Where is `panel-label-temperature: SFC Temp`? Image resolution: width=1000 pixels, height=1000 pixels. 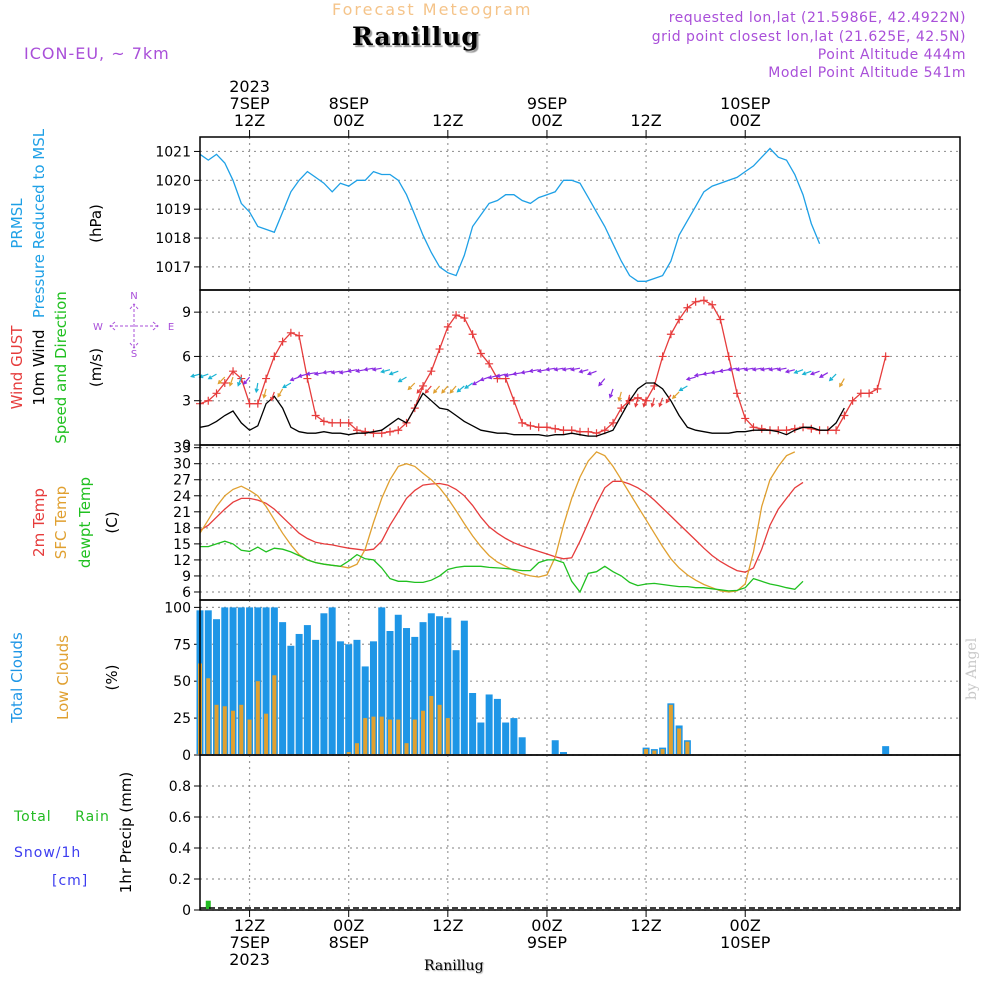 panel-label-temperature: SFC Temp is located at coordinates (61, 522).